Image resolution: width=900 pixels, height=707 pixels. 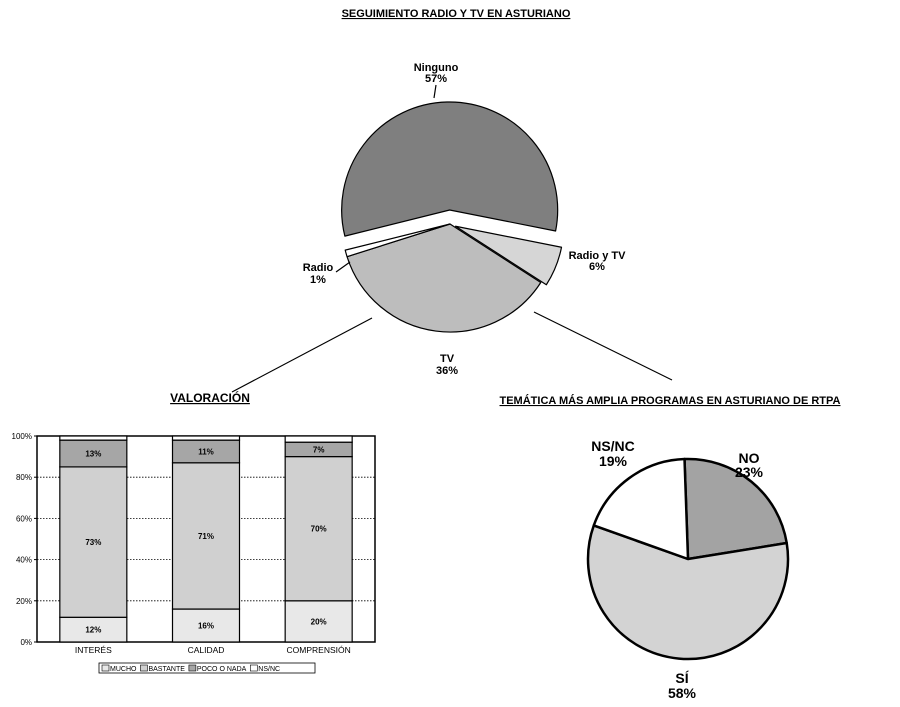 I want to click on pie2-labels: NO 23% NS/NC 19% SÍ 58%, so click(x=677, y=569).